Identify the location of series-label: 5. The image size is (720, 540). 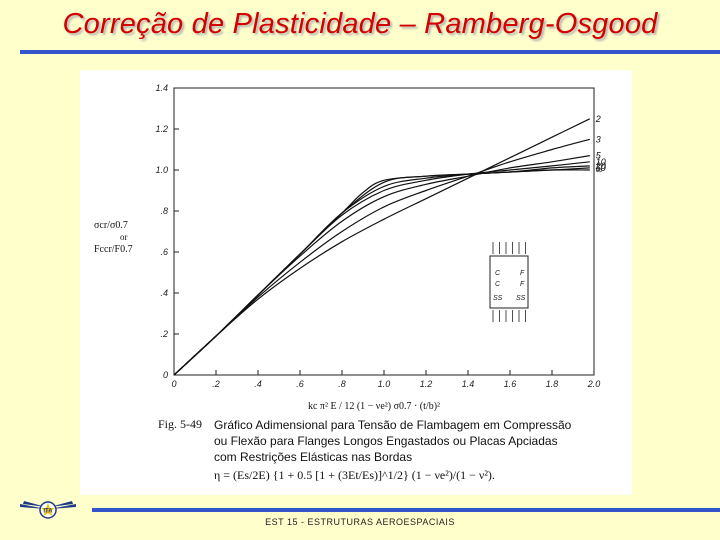
(599, 156).